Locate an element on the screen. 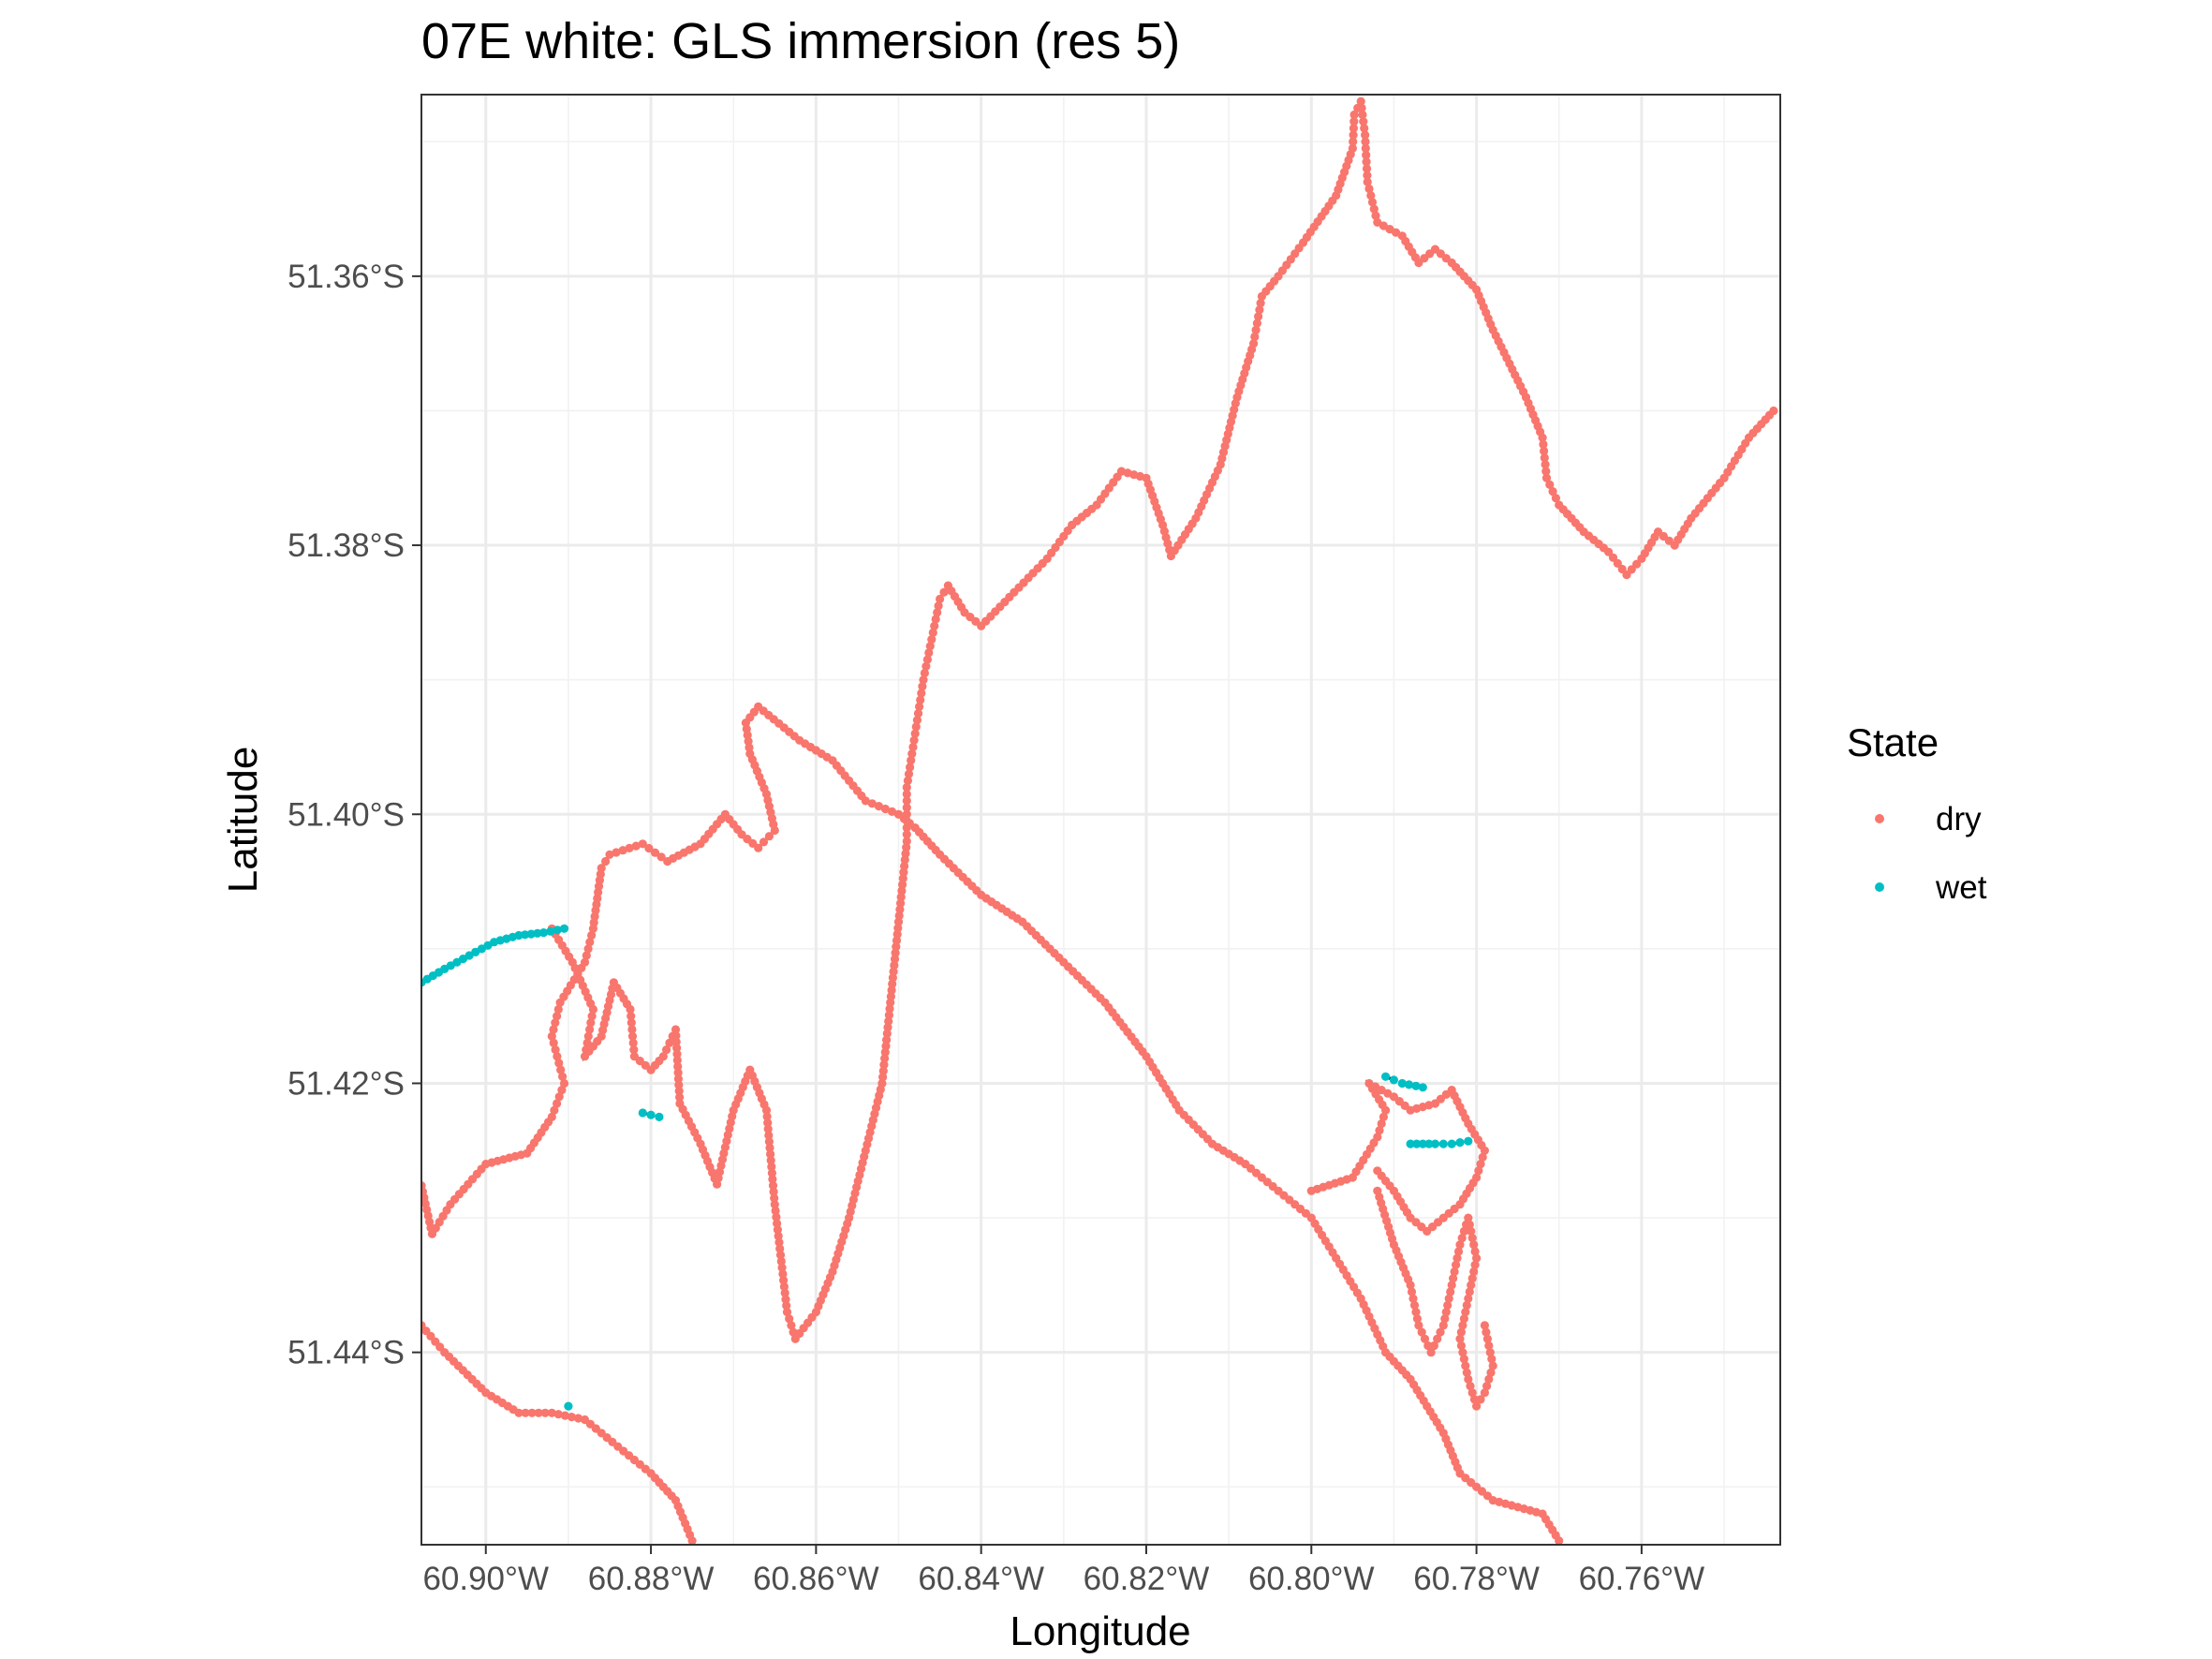  legend: State dry wet is located at coordinates (1917, 813).